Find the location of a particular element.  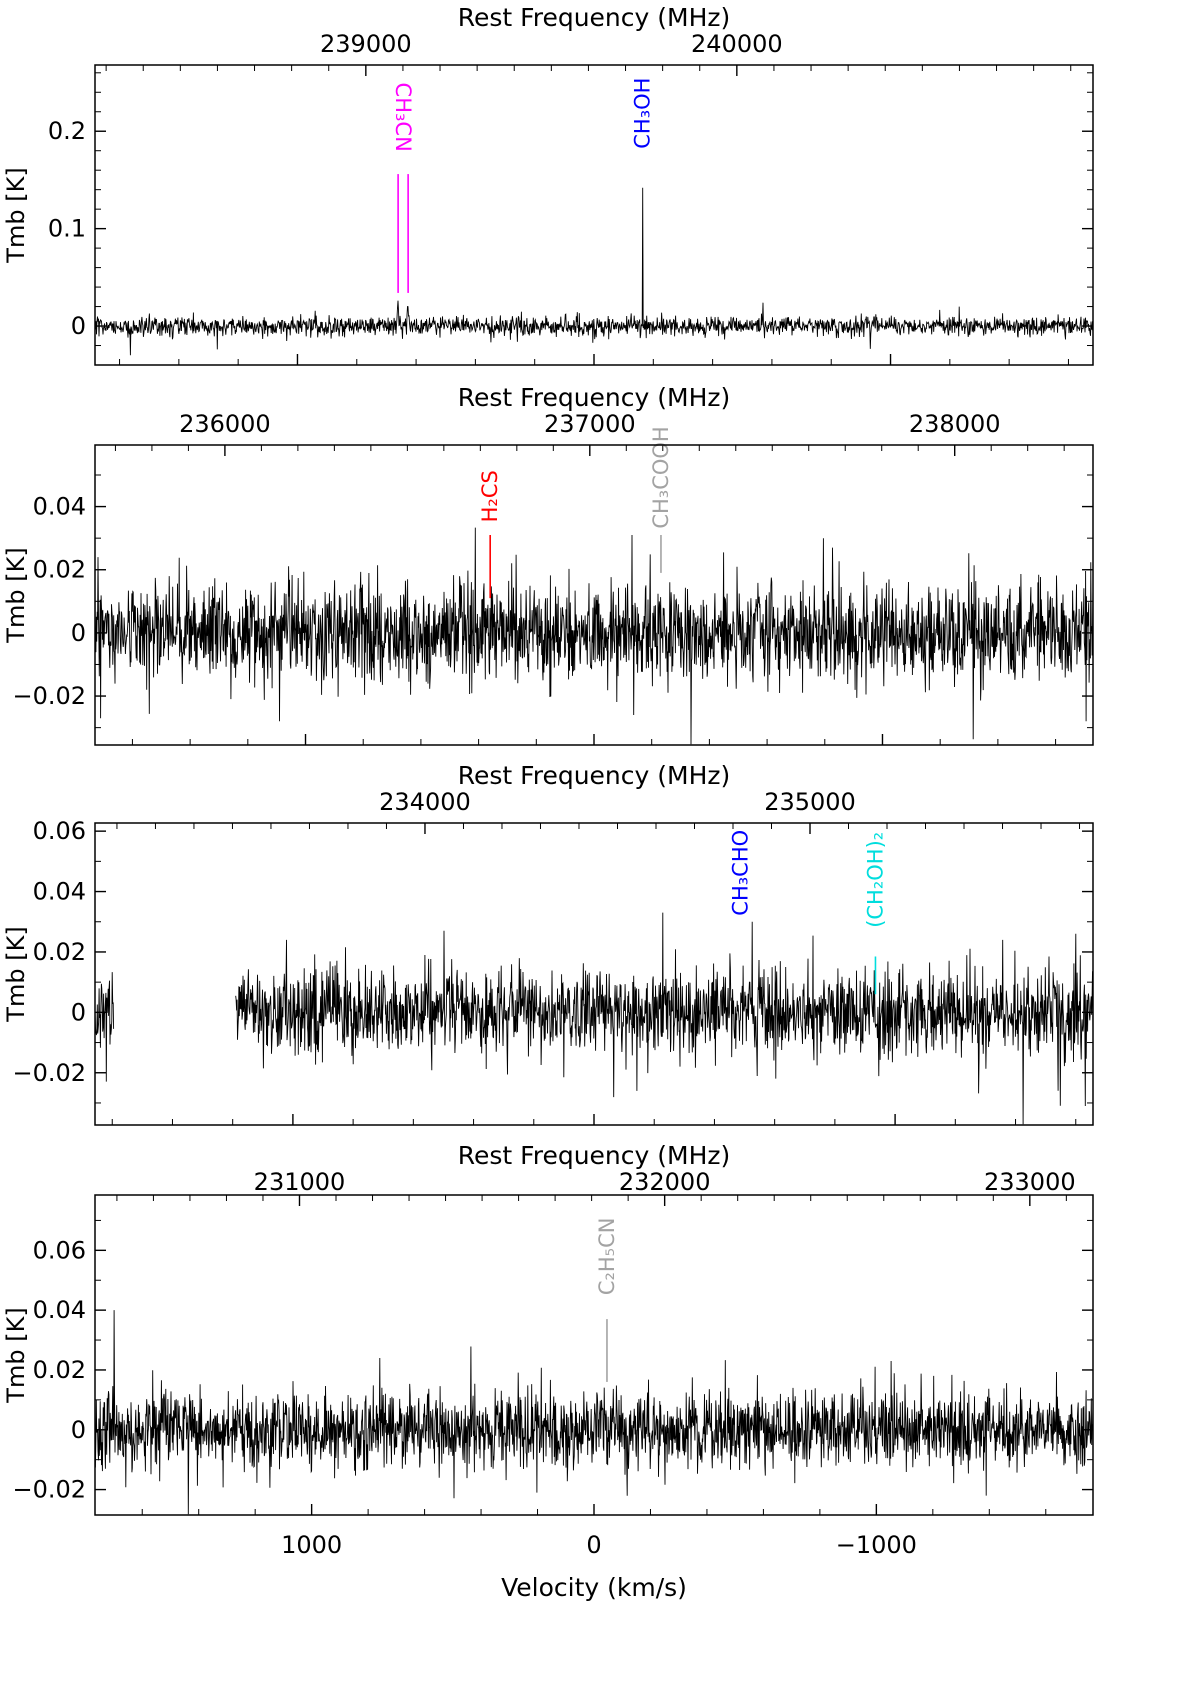

freq-tick-label: 234000 is located at coordinates (425, 802).